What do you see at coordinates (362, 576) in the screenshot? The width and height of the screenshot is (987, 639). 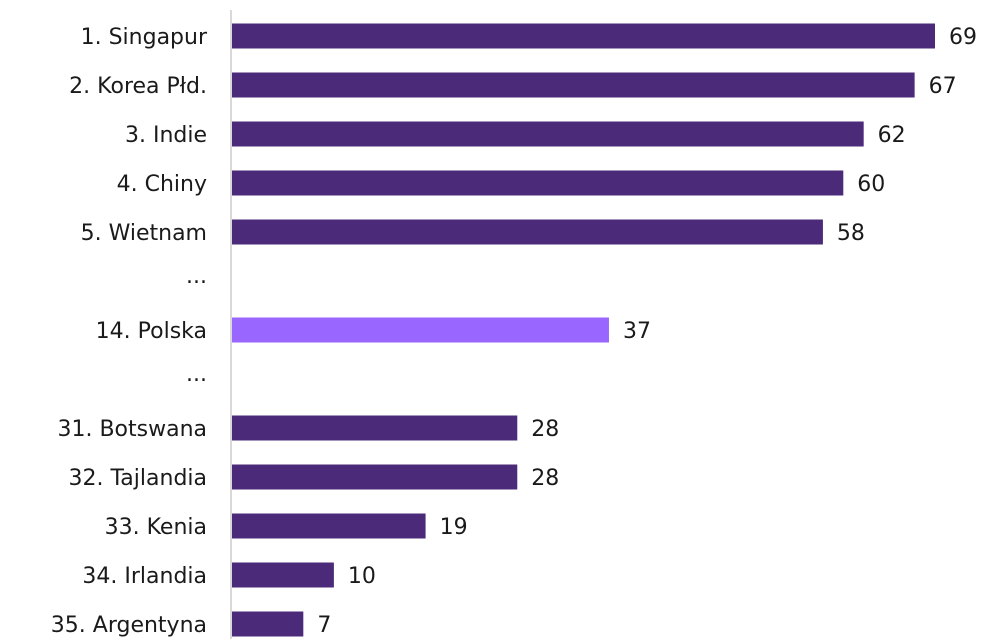 I see `value-label: 10` at bounding box center [362, 576].